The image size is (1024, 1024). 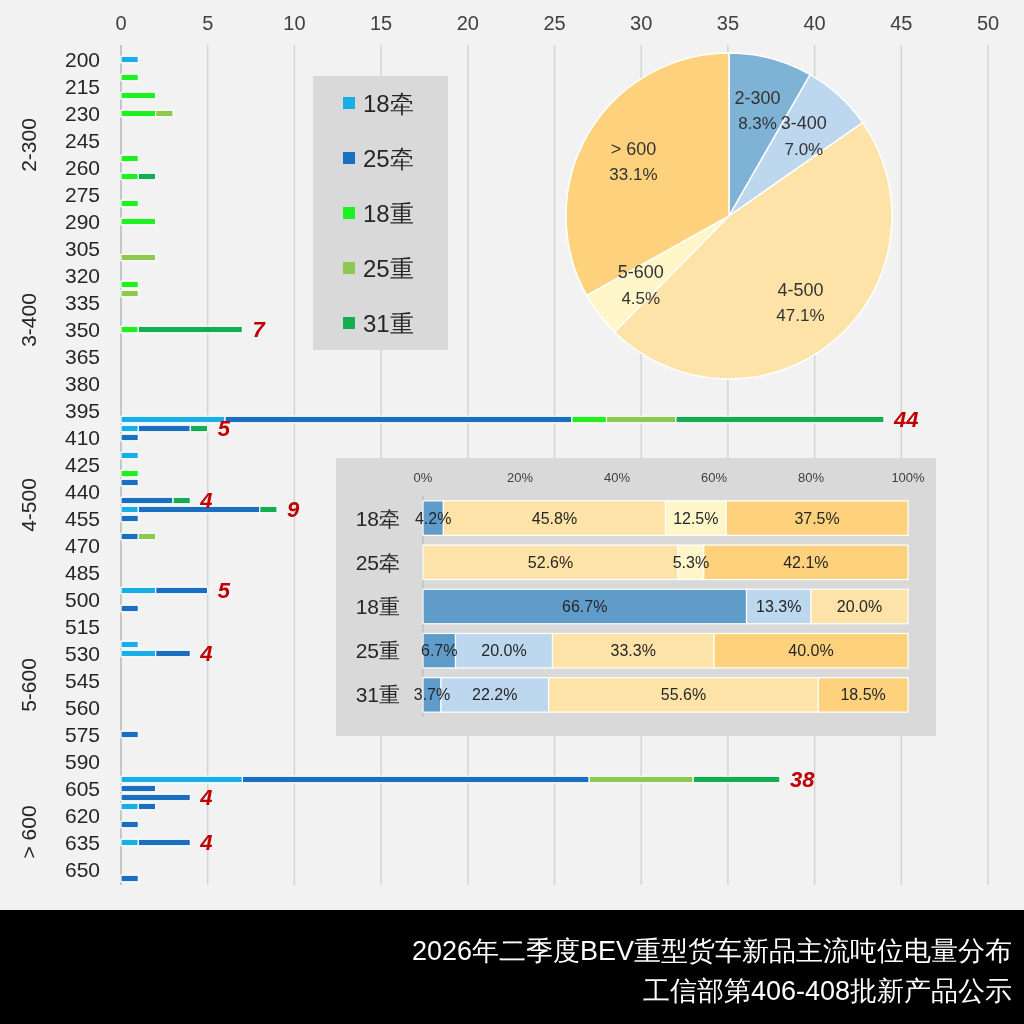 What do you see at coordinates (82, 626) in the screenshot?
I see `y-tick-label: 515` at bounding box center [82, 626].